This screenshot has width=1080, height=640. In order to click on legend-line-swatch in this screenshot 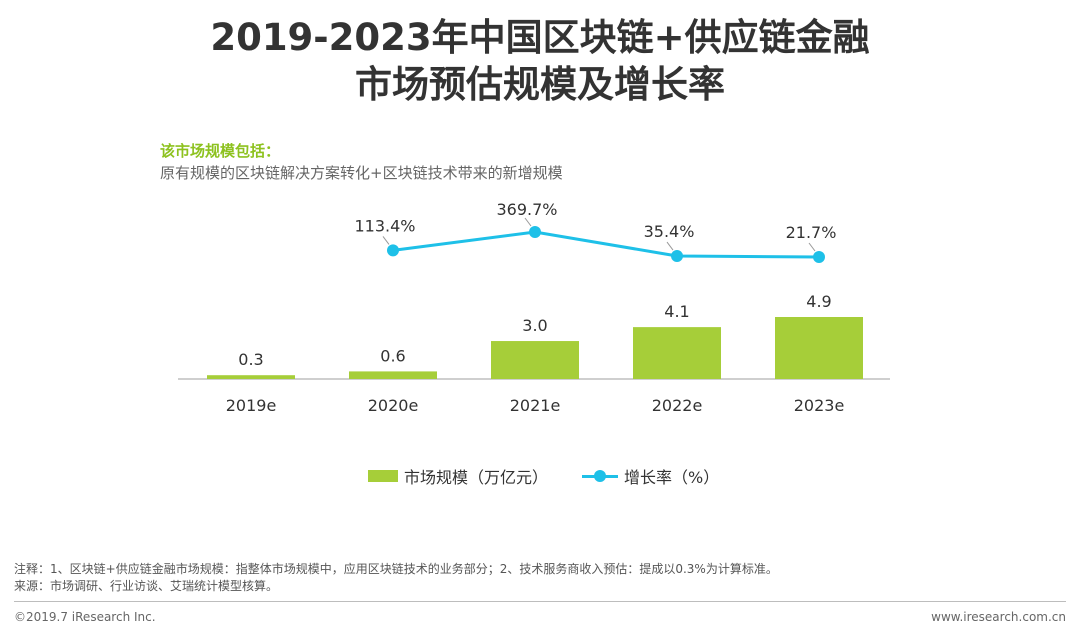, I will do `click(600, 476)`.